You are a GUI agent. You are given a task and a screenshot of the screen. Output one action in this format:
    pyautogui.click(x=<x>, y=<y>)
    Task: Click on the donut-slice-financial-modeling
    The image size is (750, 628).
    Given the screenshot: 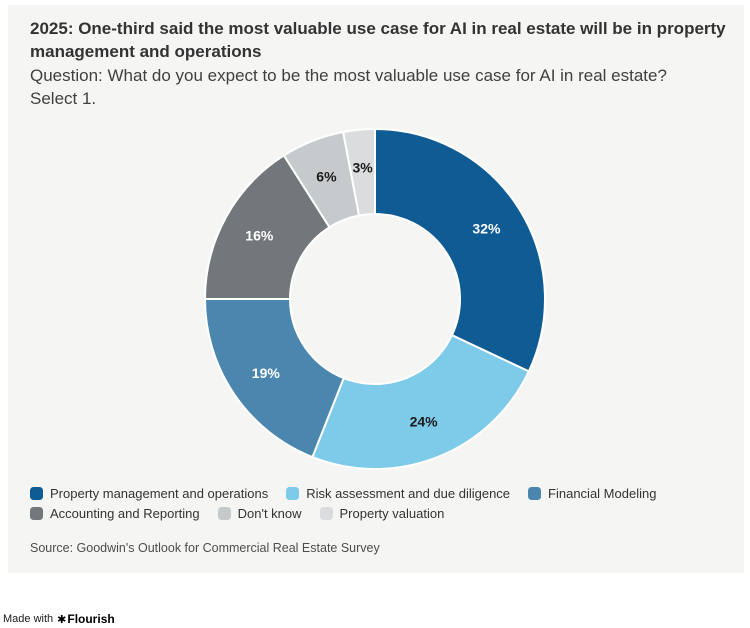 What is the action you would take?
    pyautogui.click(x=274, y=378)
    